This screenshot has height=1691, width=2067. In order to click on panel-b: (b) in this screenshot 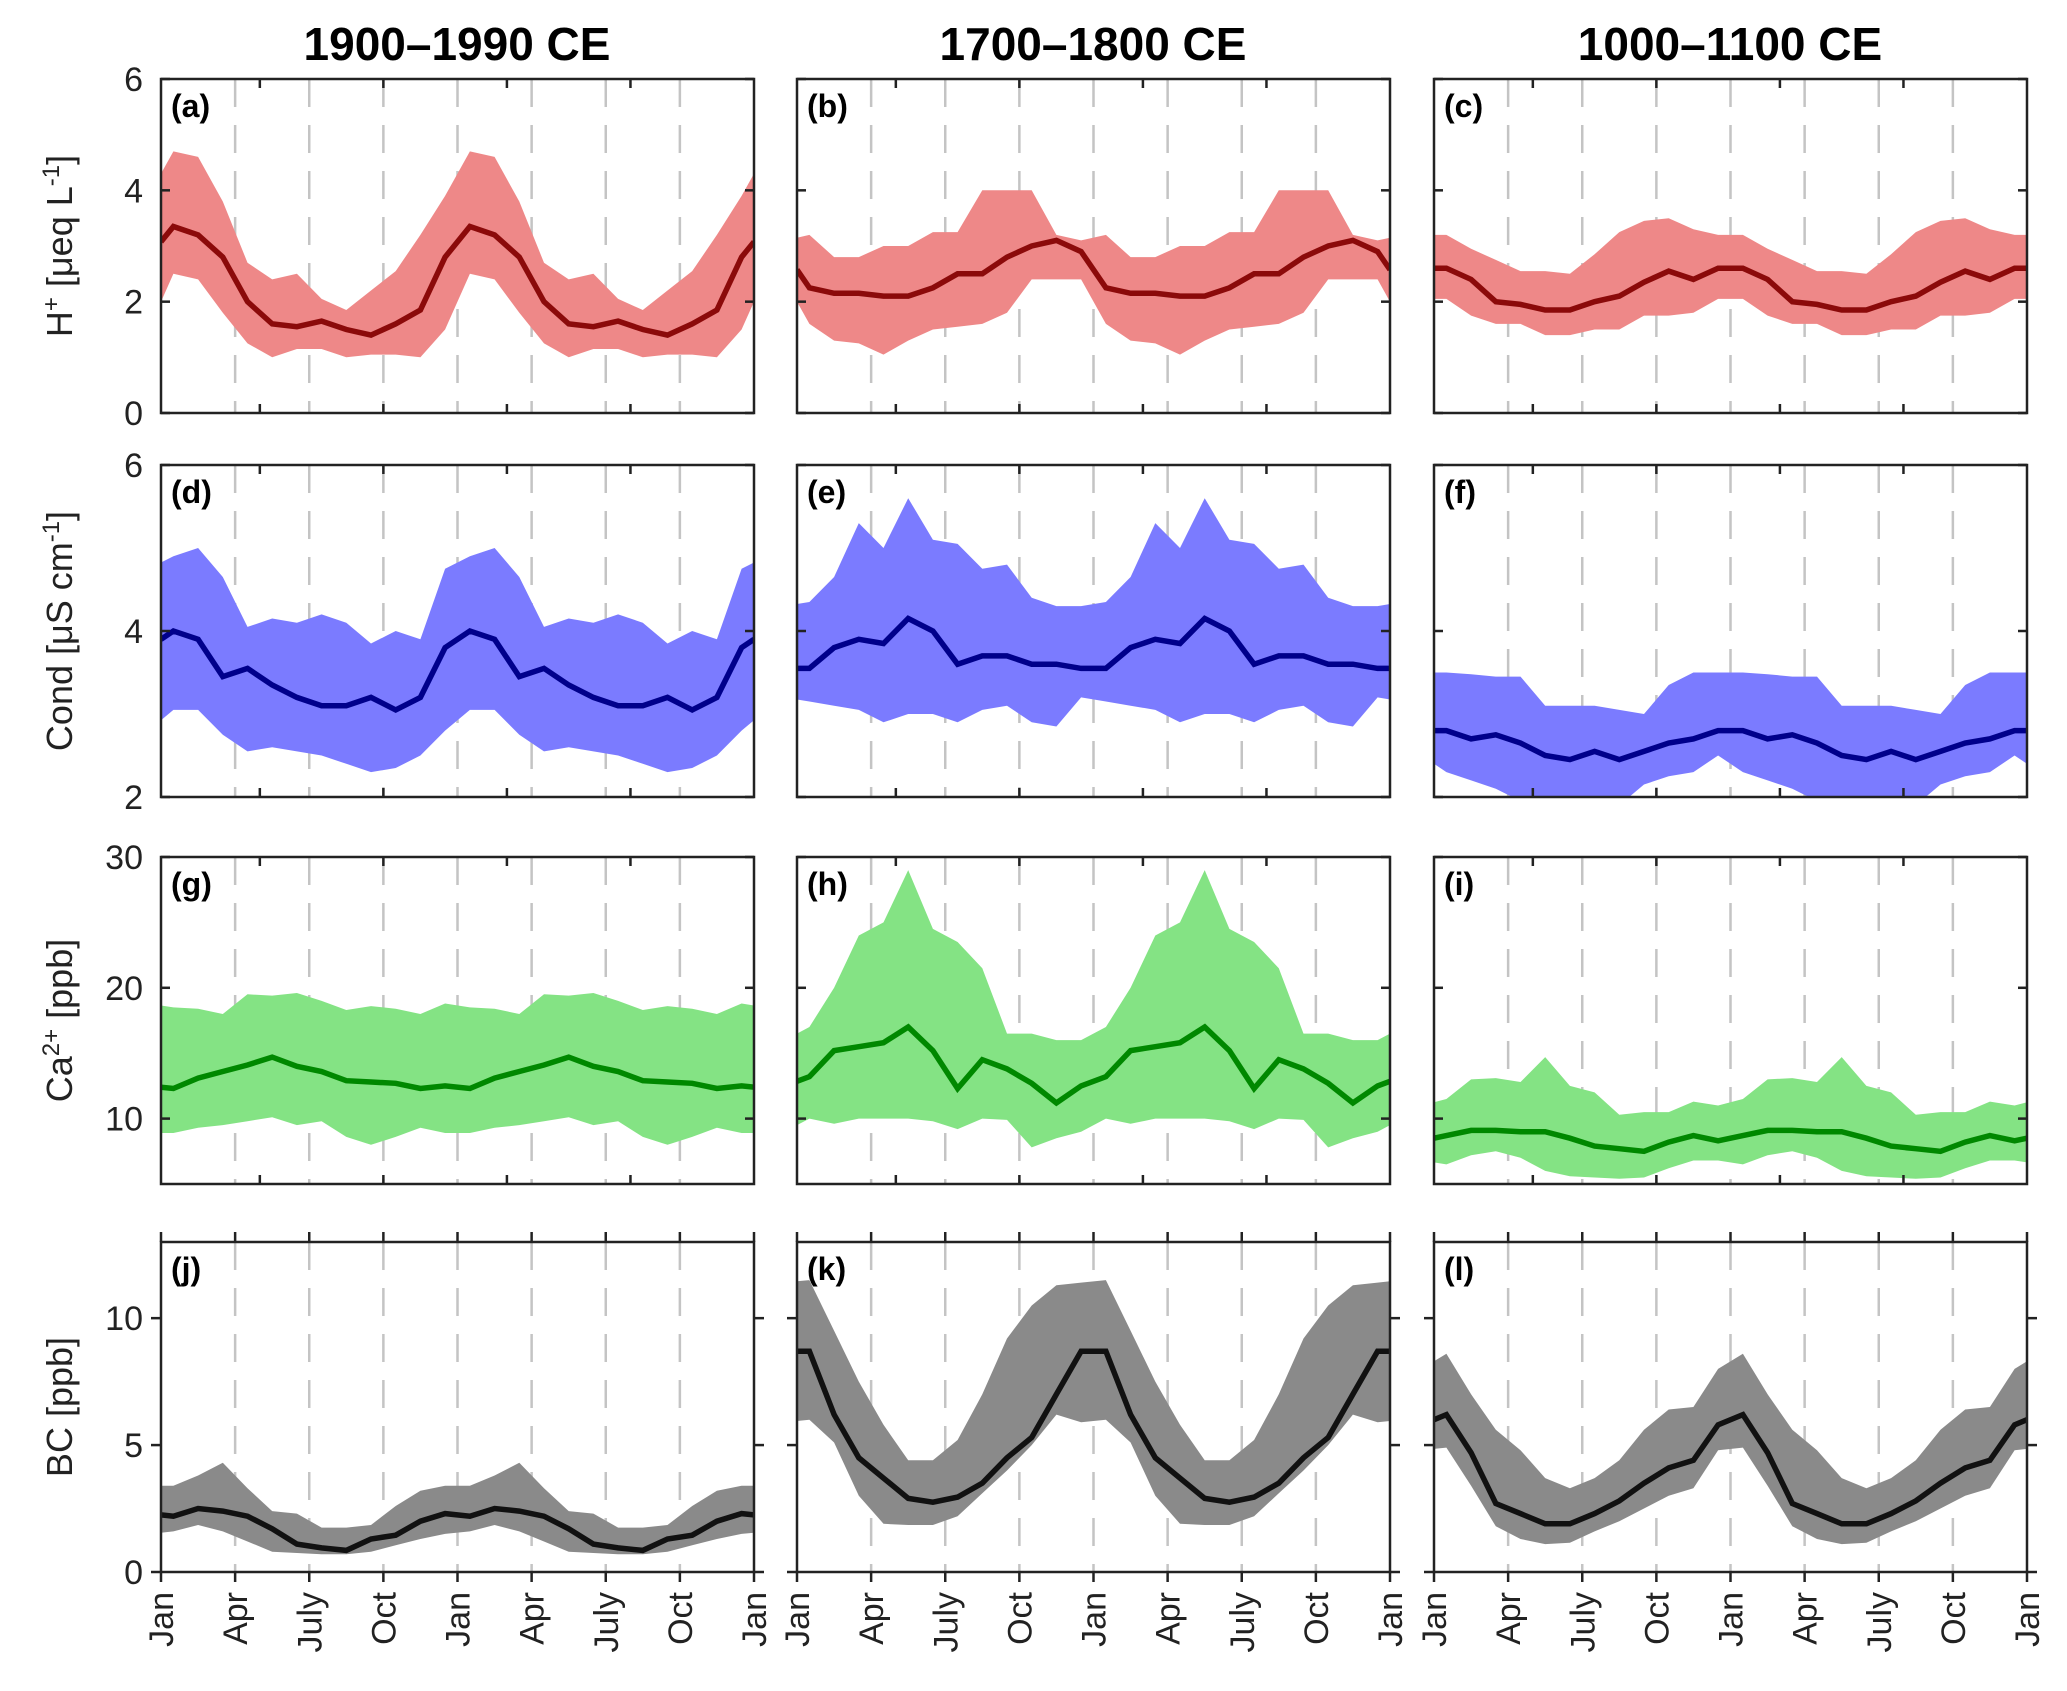, I will do `click(1093, 246)`.